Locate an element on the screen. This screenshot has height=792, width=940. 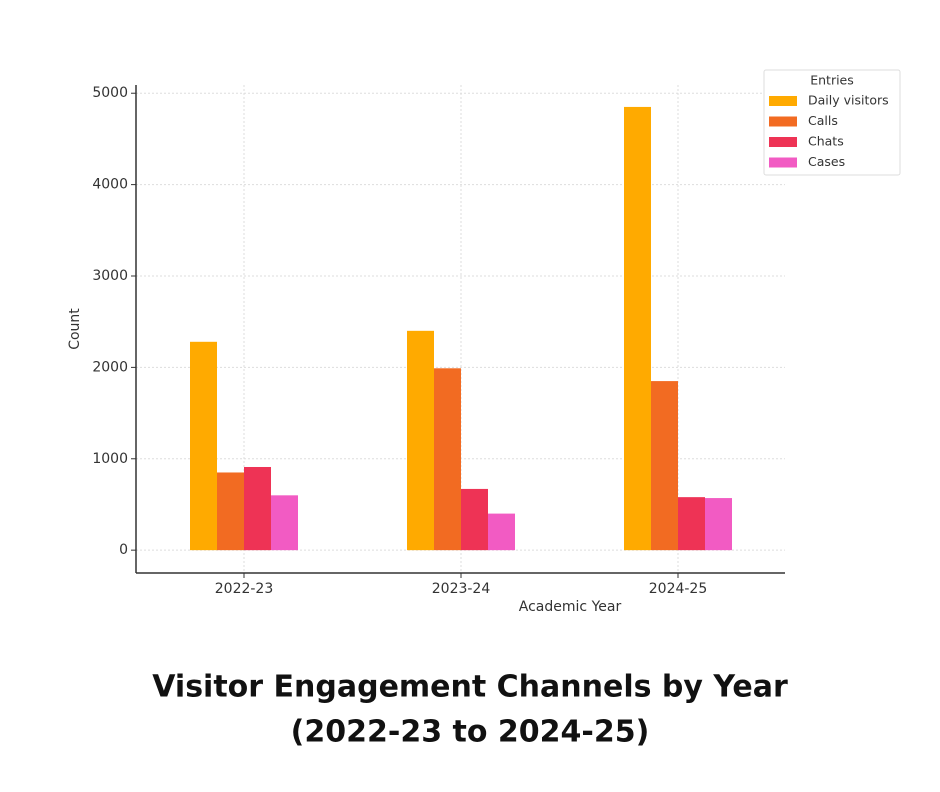
x-axis-label: Academic Year is located at coordinates (570, 607).